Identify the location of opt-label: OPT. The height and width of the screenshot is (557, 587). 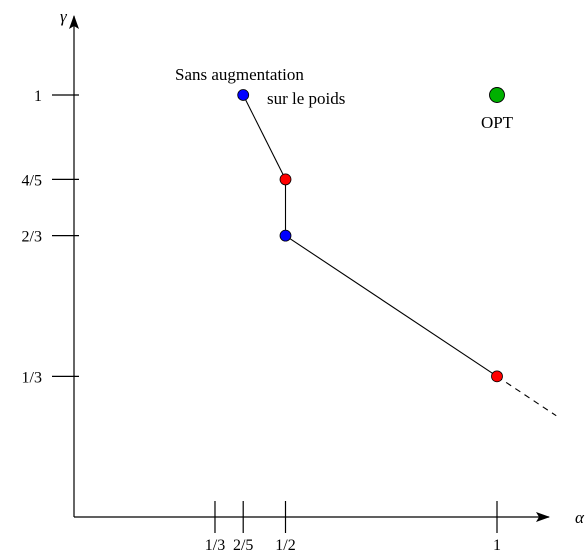
(497, 122).